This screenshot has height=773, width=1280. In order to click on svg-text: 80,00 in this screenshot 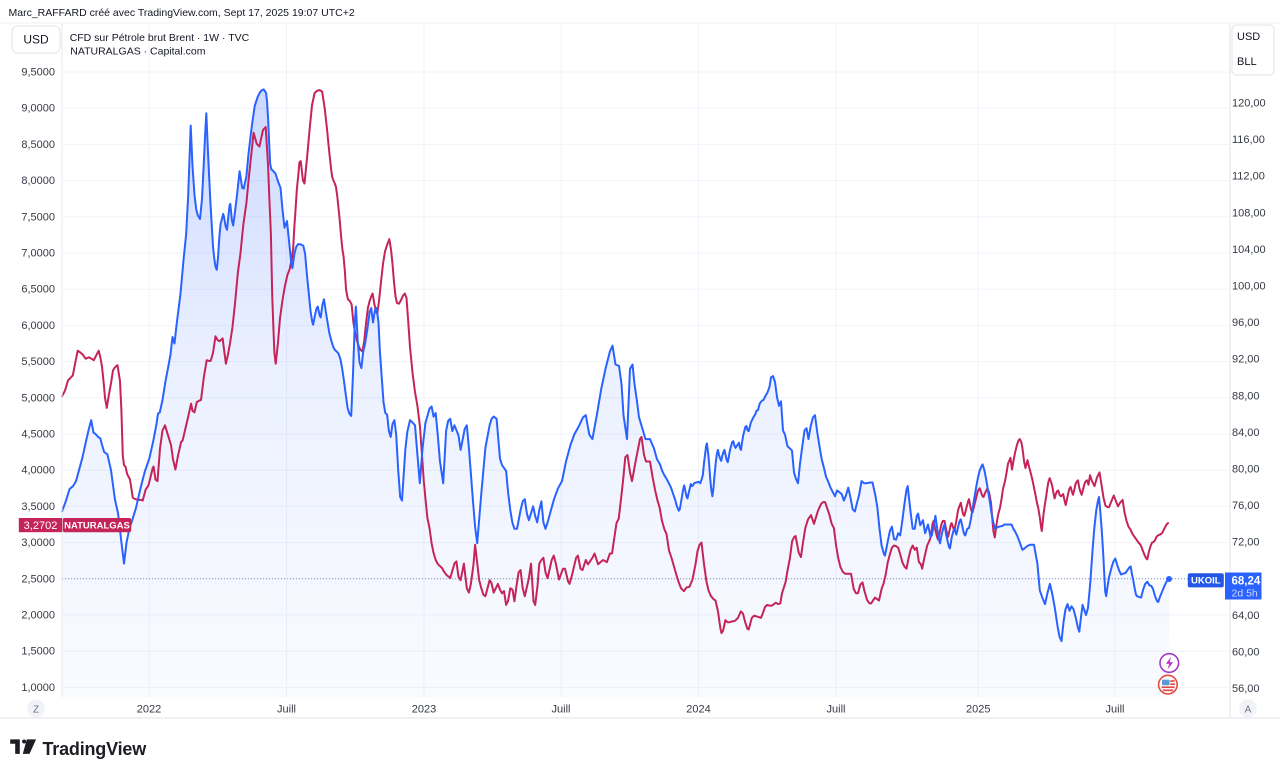, I will do `click(1246, 470)`.